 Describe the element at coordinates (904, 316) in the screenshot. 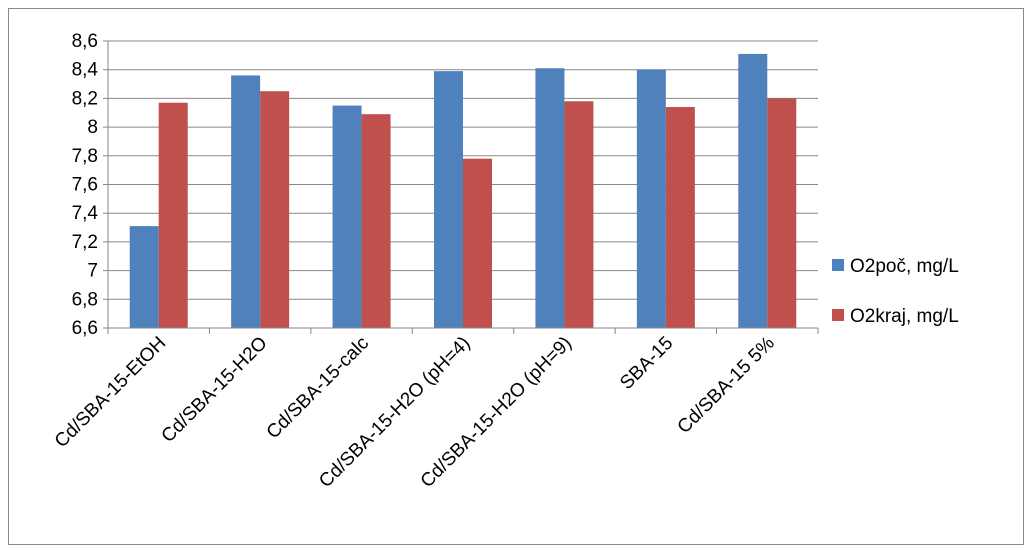

I see `legend-label: O2kraj, mg/L` at that location.